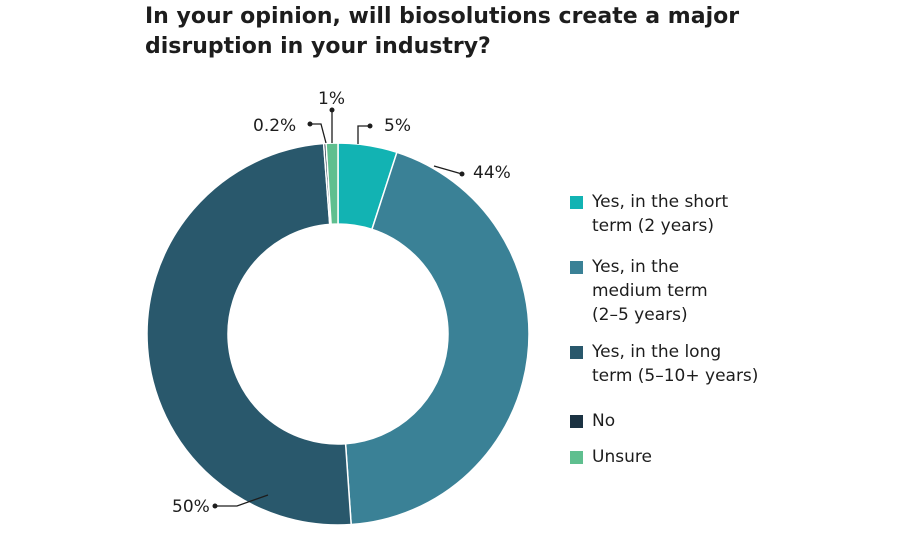  What do you see at coordinates (650, 291) in the screenshot?
I see `legend-label-medium-term-line-2: medium term` at bounding box center [650, 291].